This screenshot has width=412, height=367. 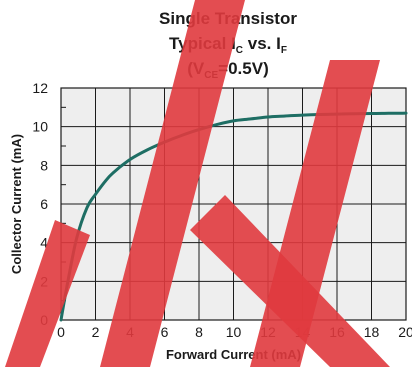 I want to click on x-tick-label: 2, so click(x=96, y=332).